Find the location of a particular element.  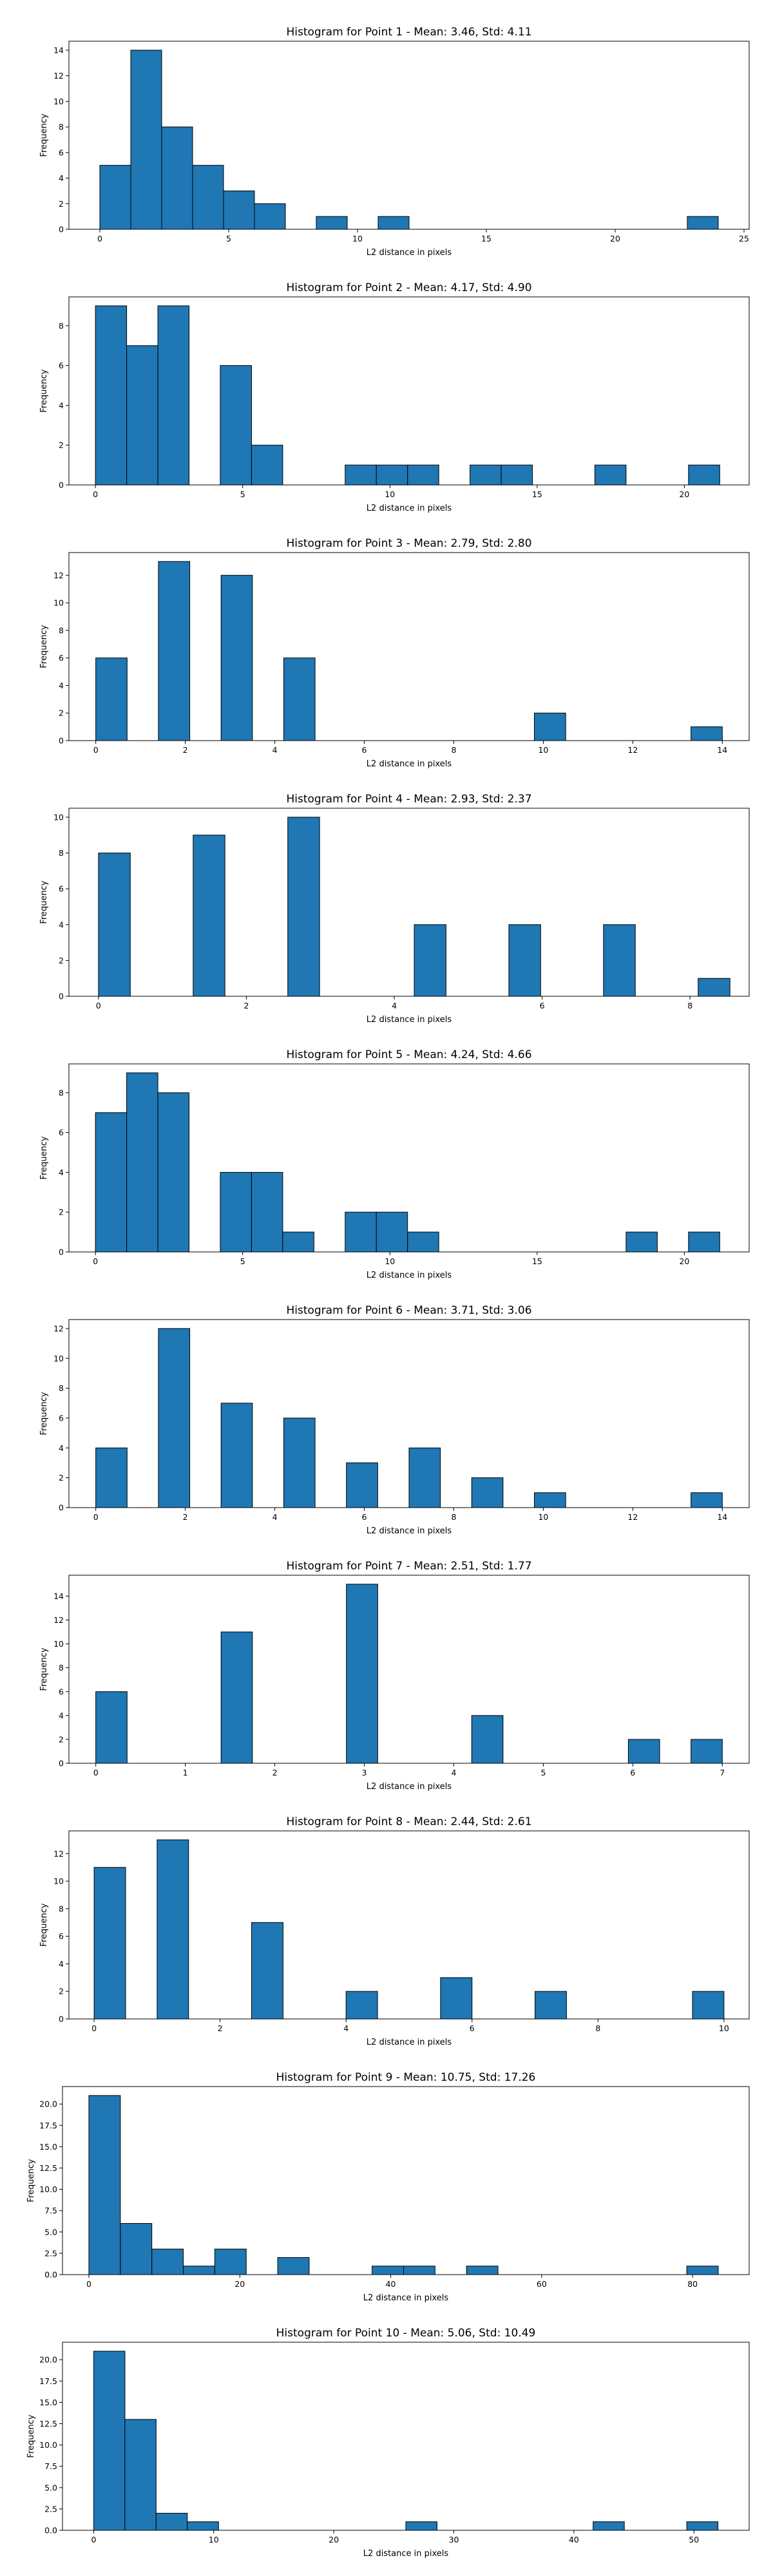

y-tick-label: 0.0 is located at coordinates (50, 2275).